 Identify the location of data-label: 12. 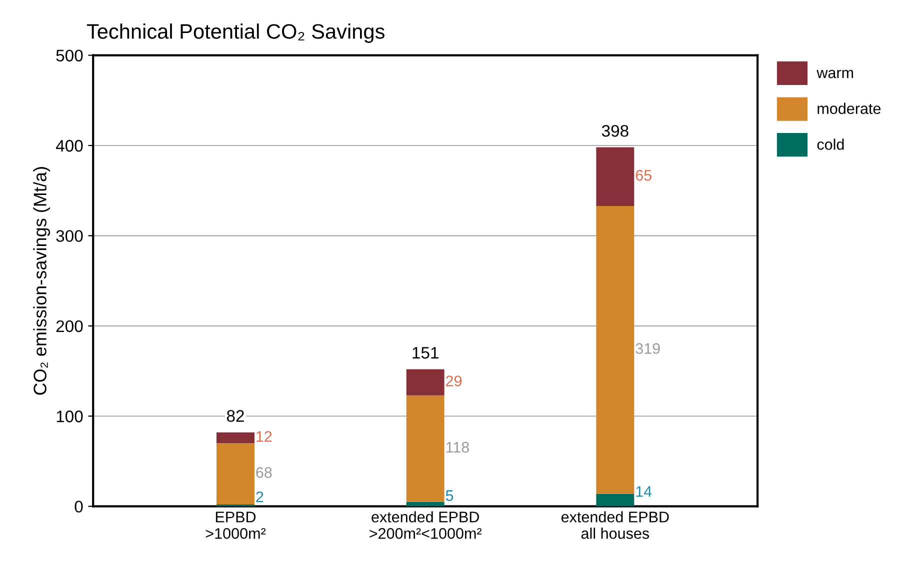
(264, 436).